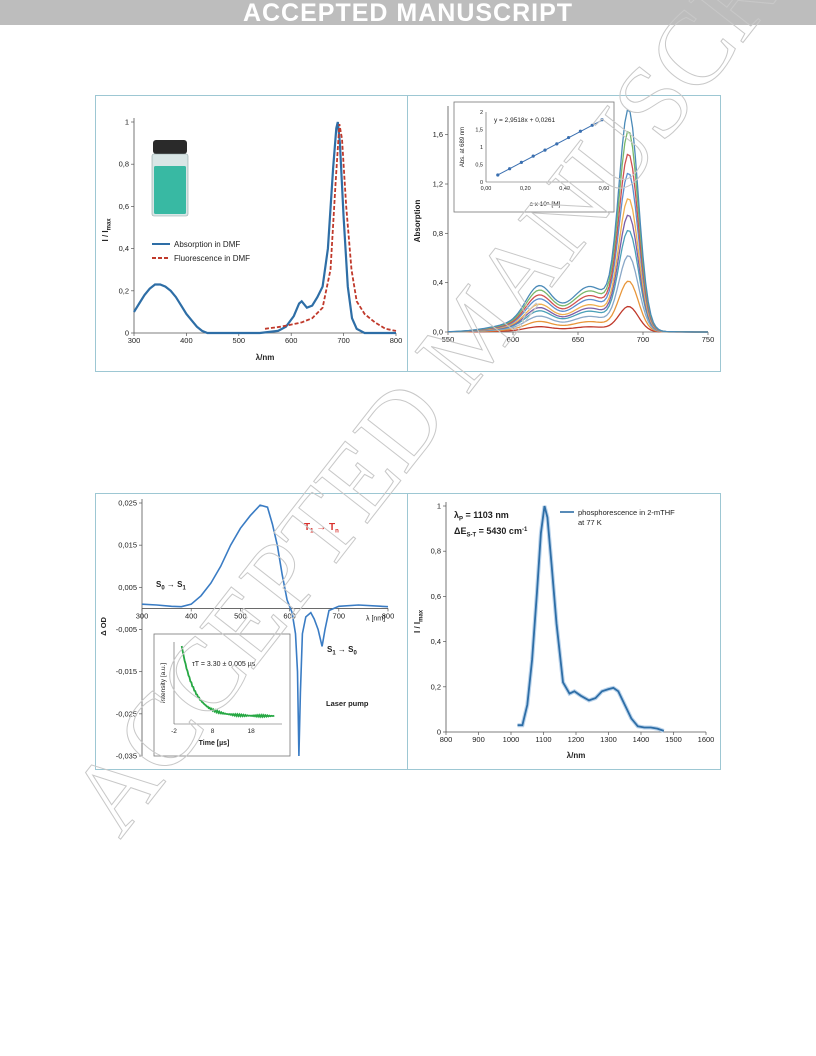 The width and height of the screenshot is (816, 1056). Describe the element at coordinates (525, 189) in the screenshot. I see `inset-x-tick-label: 0,20` at that location.